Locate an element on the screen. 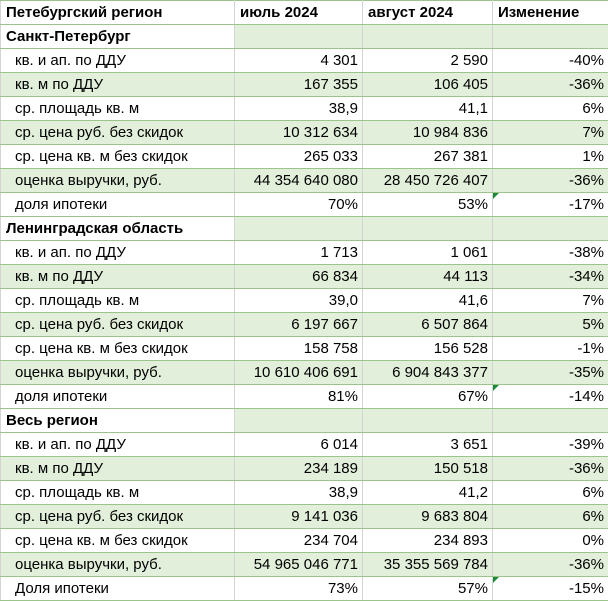  july-value-cell: 265 033 is located at coordinates (299, 157).